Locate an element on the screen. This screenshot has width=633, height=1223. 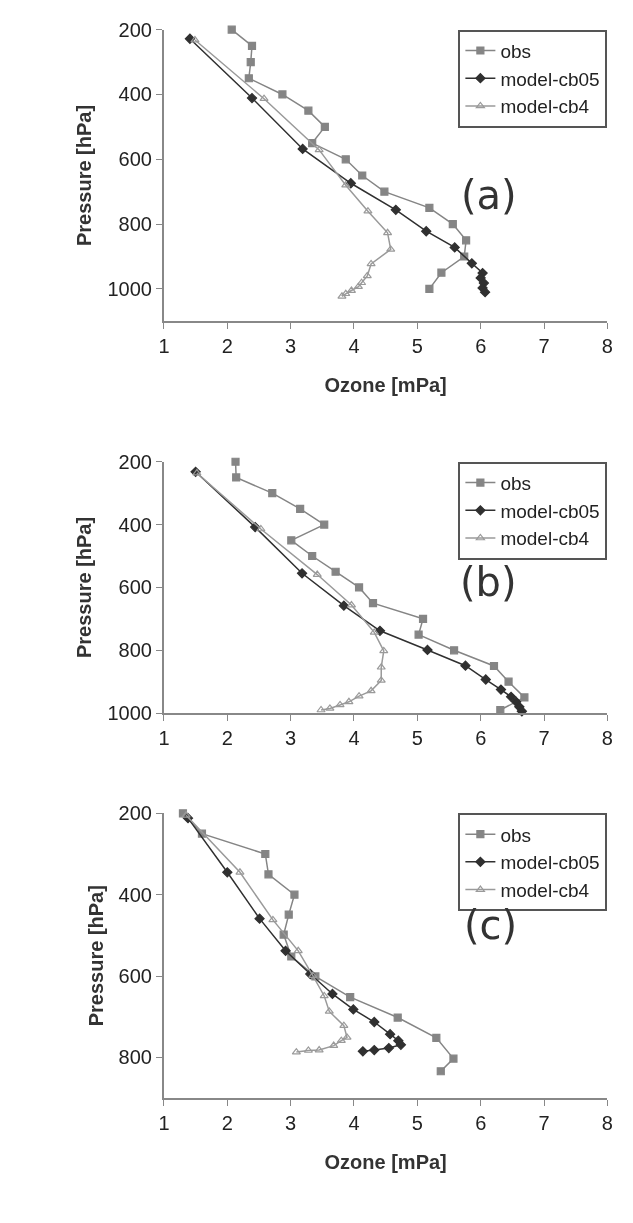
annotation: (b) is located at coordinates (488, 582).